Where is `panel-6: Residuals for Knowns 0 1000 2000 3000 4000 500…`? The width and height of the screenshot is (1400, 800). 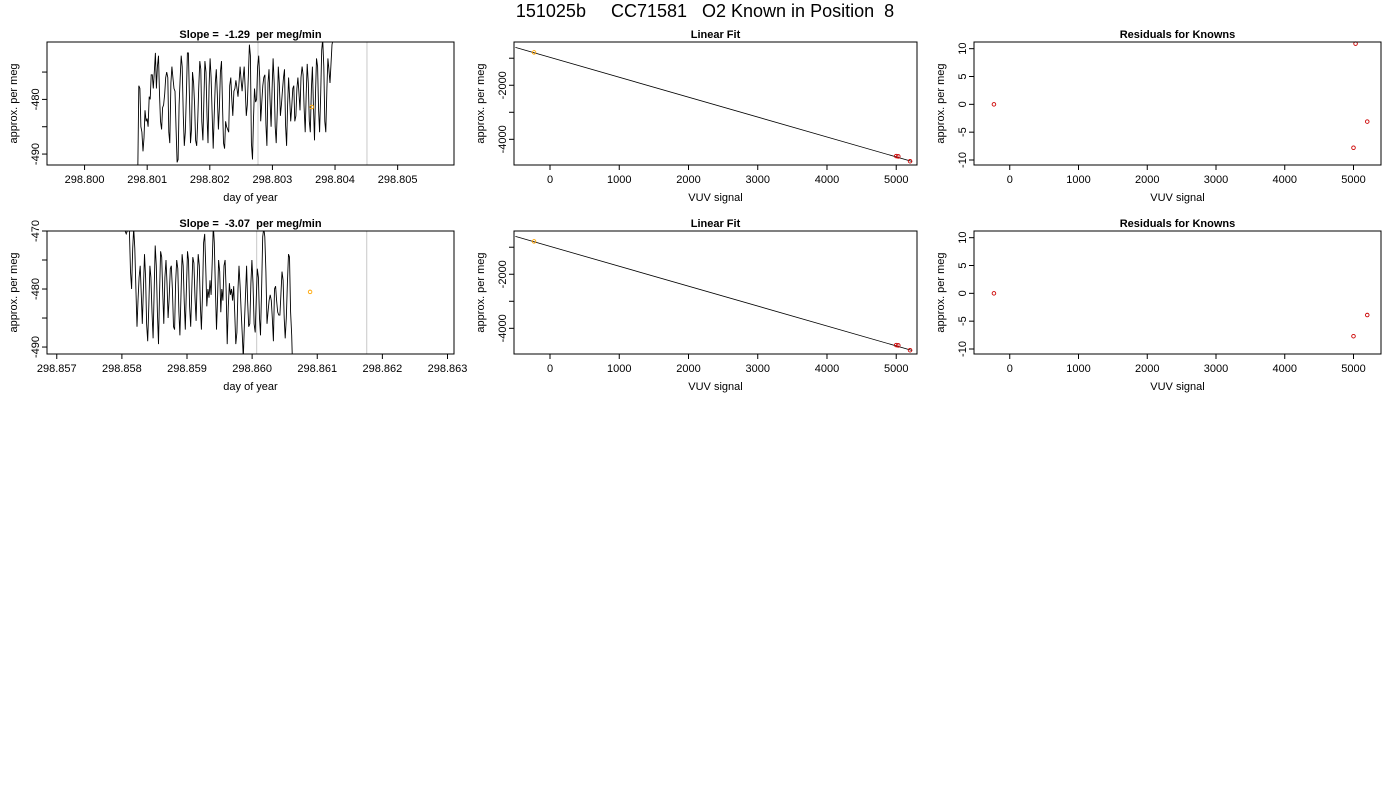 panel-6: Residuals for Knowns 0 1000 2000 3000 4000 500… is located at coordinates (1158, 305).